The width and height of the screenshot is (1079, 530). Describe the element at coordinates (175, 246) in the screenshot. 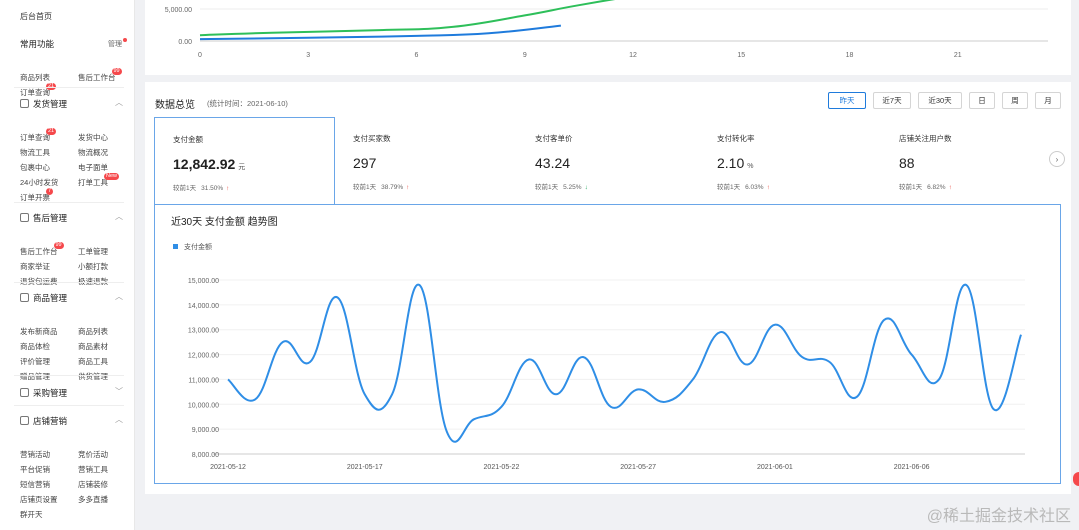

I see `legend-swatch` at that location.